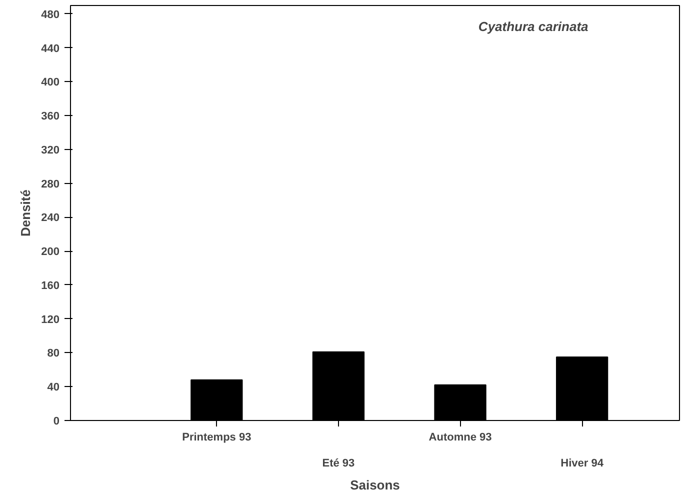  Describe the element at coordinates (50, 14) in the screenshot. I see `y-tick-label: 480` at that location.